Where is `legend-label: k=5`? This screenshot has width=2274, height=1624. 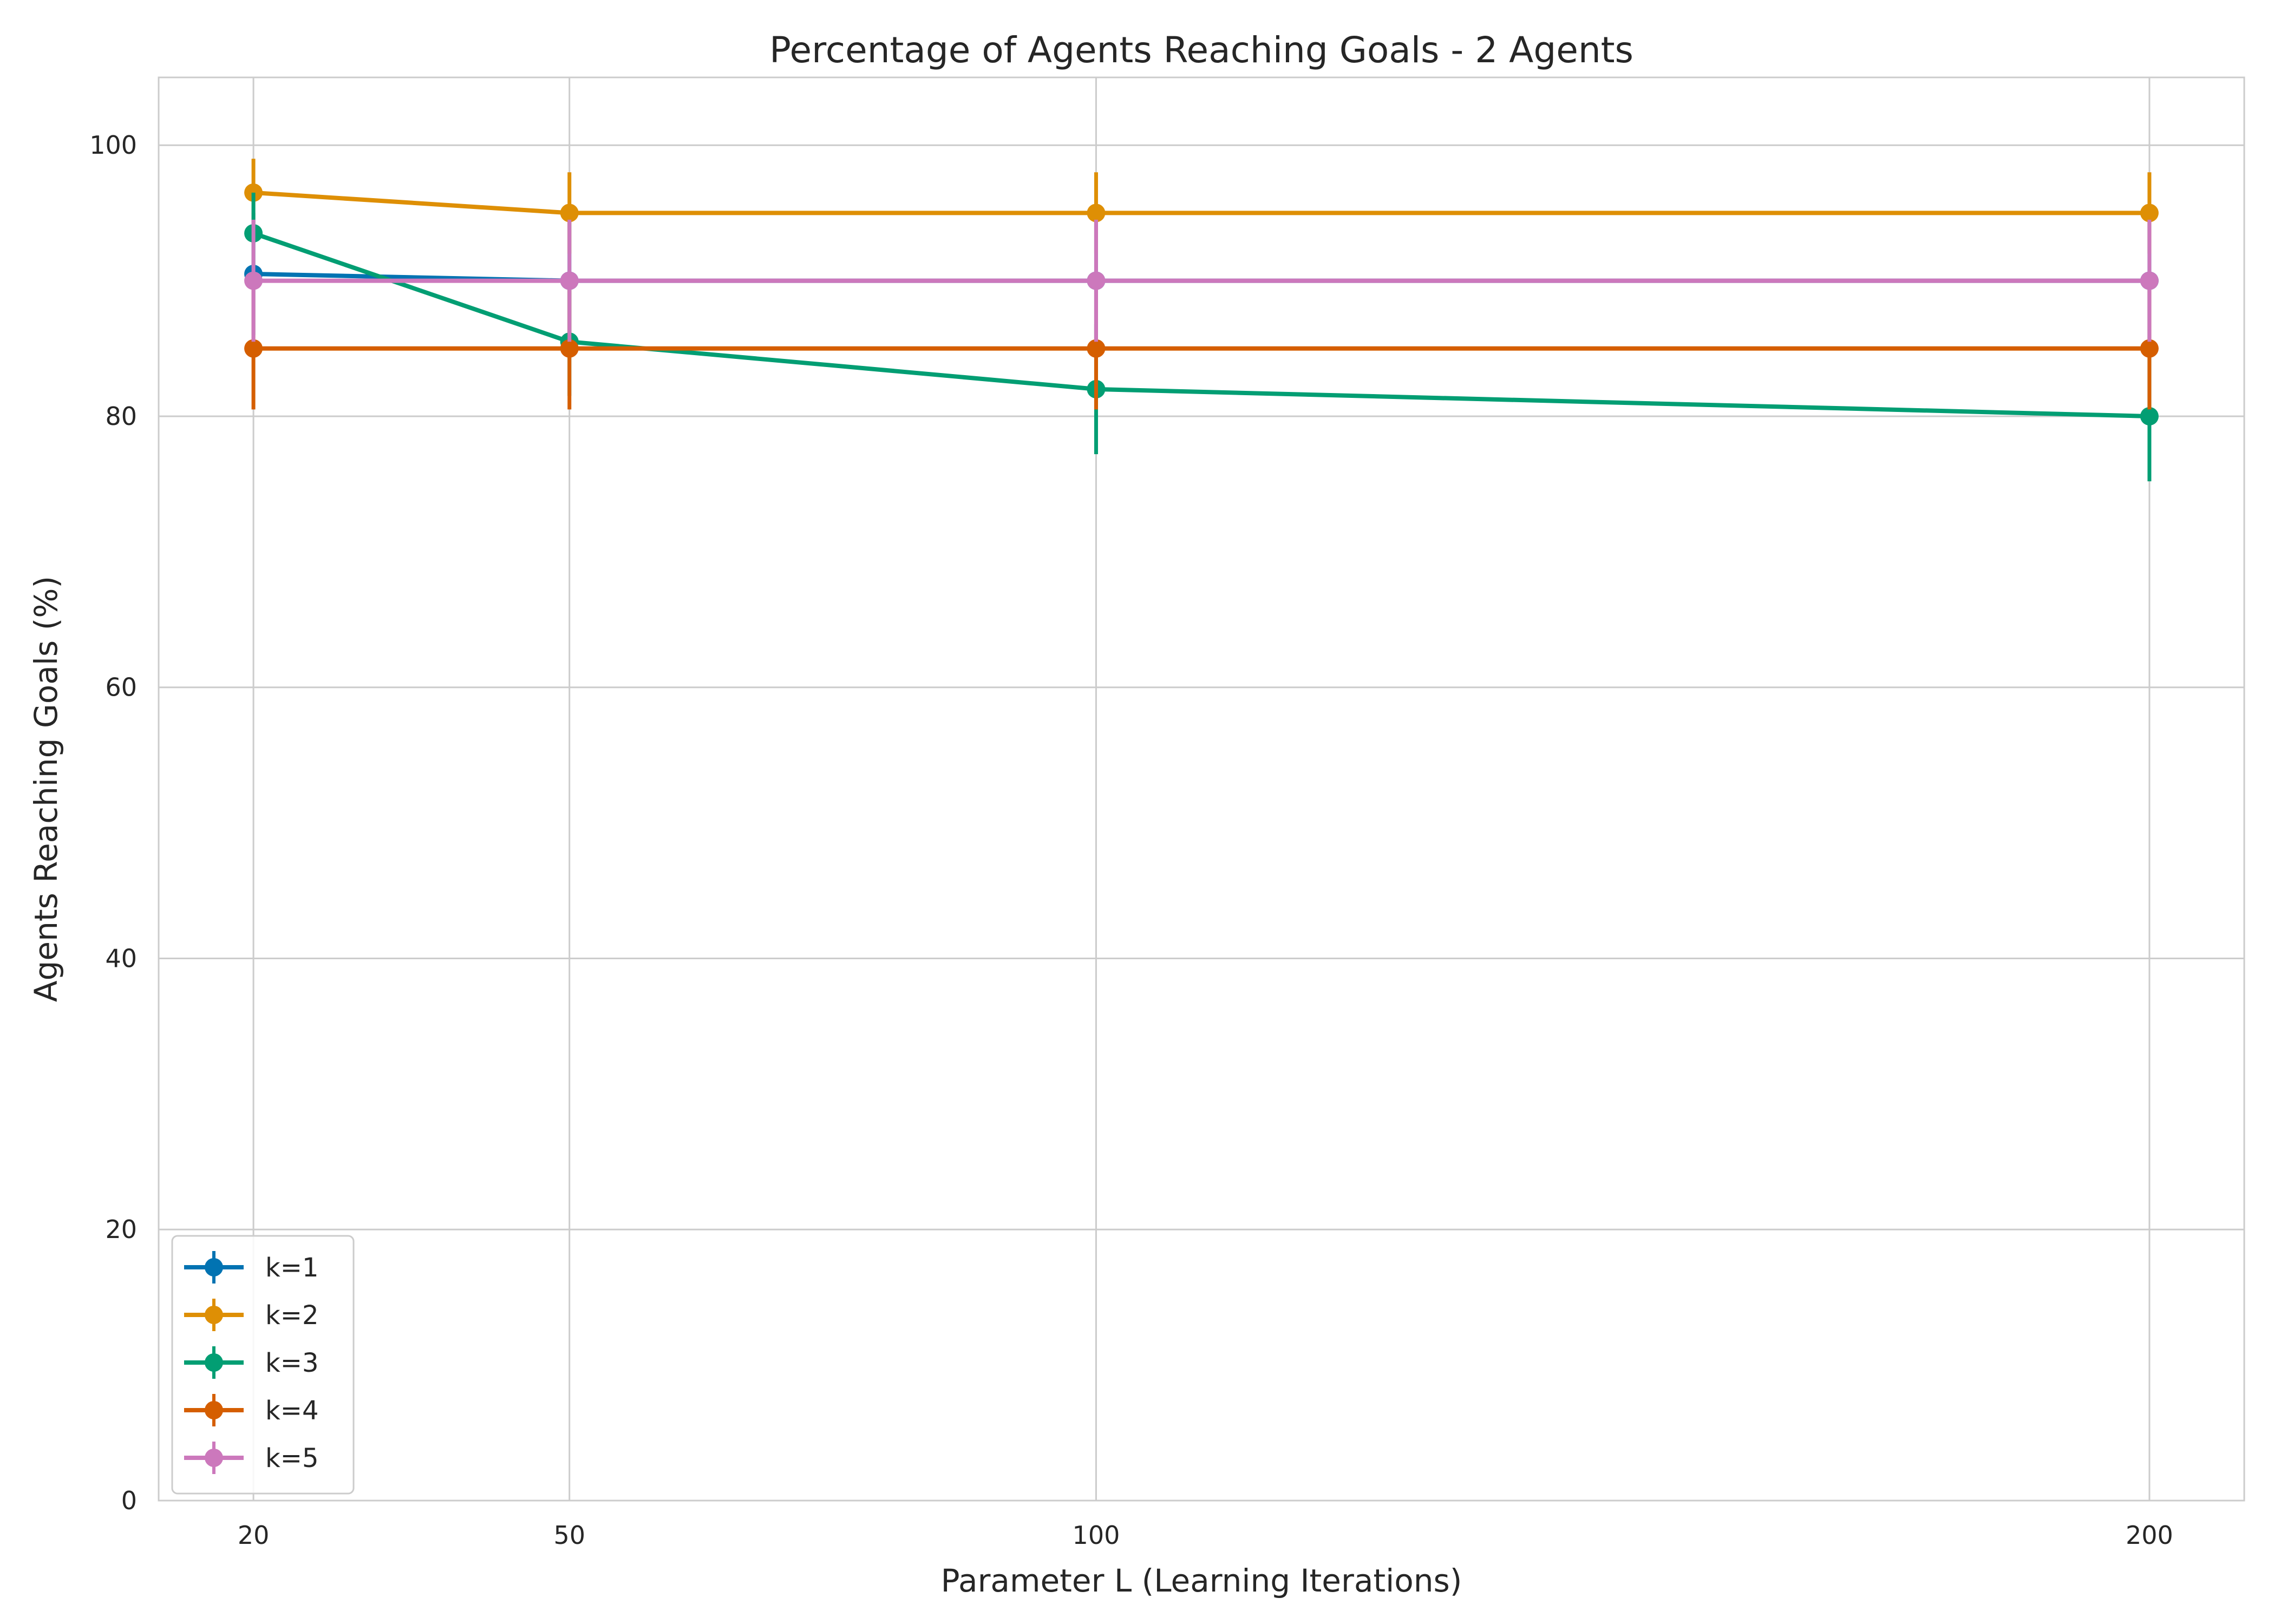 legend-label: k=5 is located at coordinates (292, 1458).